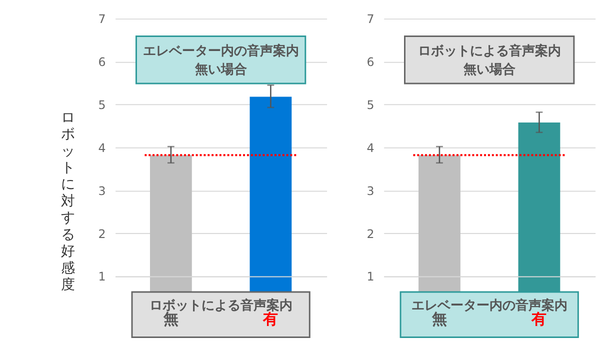 The width and height of the screenshot is (600, 356). Describe the element at coordinates (489, 50) in the screenshot. I see `text: ロボットによる音声案内` at that location.